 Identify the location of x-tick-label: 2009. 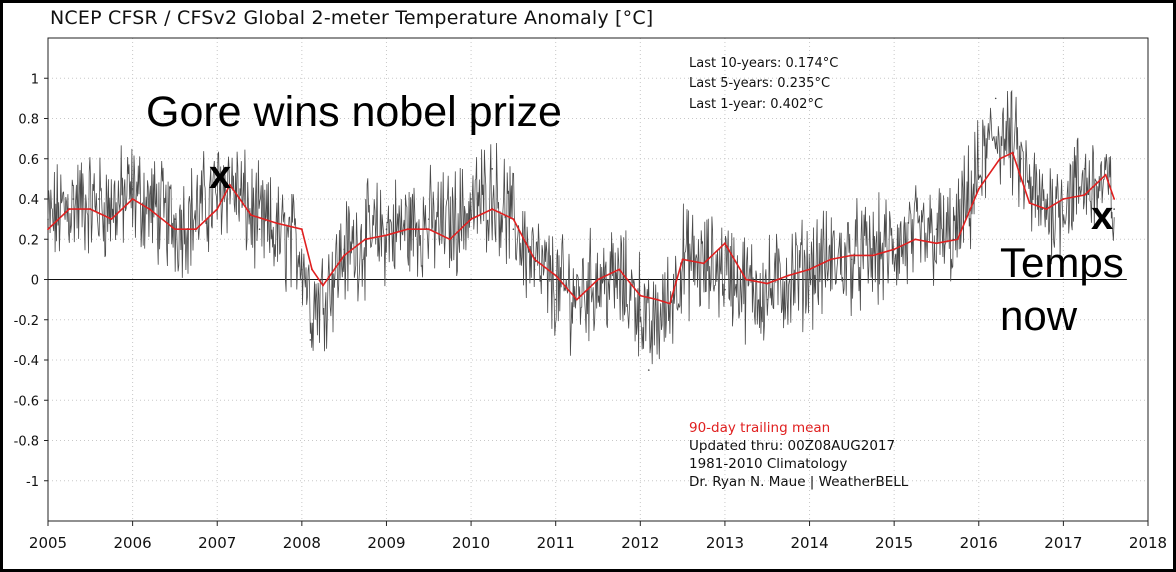
(386, 543).